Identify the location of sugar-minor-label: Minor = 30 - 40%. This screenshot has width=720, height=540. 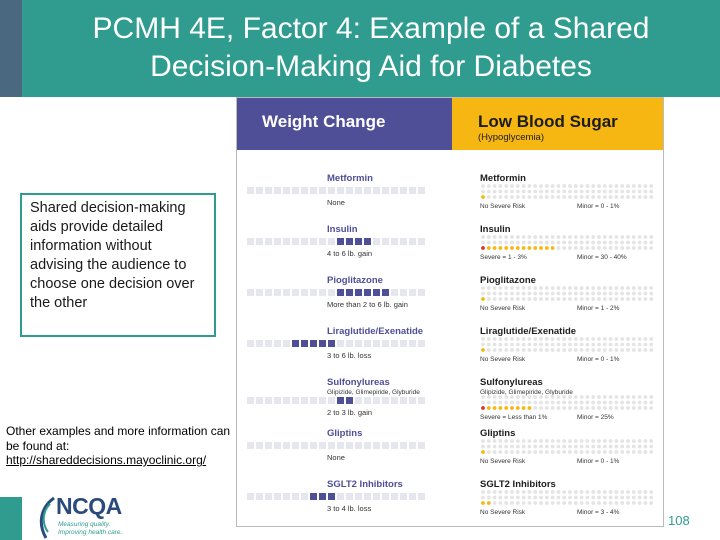
(602, 257).